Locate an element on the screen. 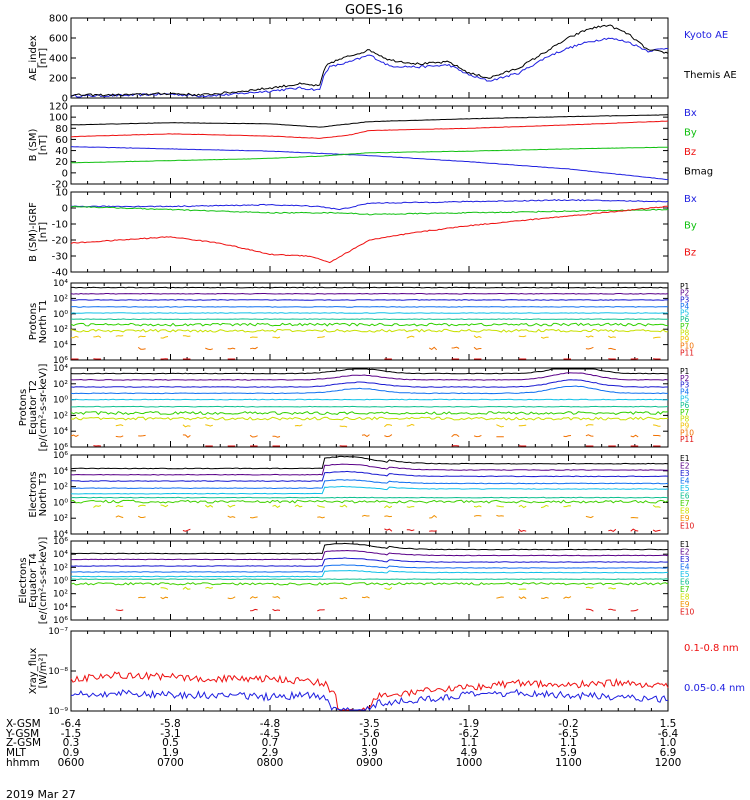 The height and width of the screenshot is (800, 750). channel-line-p7 is located at coordinates (369, 413).